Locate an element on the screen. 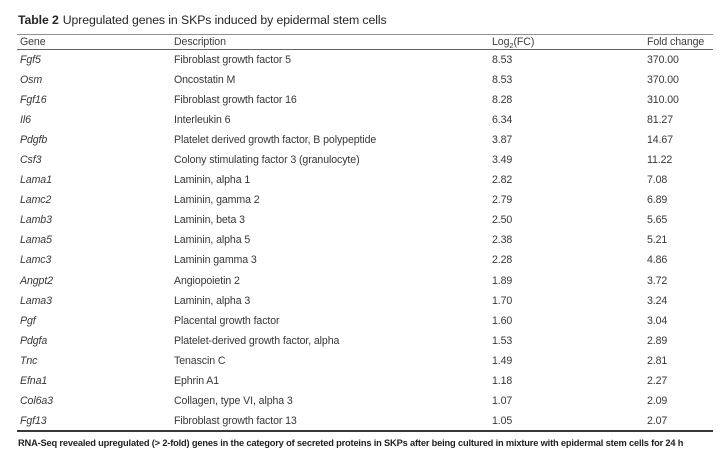  cell-gene: Lamb3 is located at coordinates (36, 220).